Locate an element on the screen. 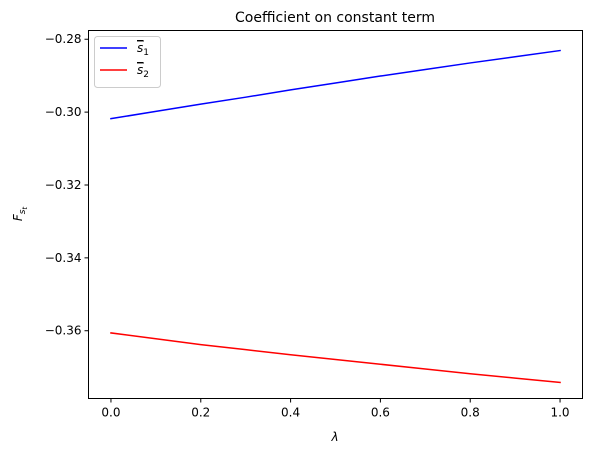  y-axis-label-subsub: t is located at coordinates (25, 208).